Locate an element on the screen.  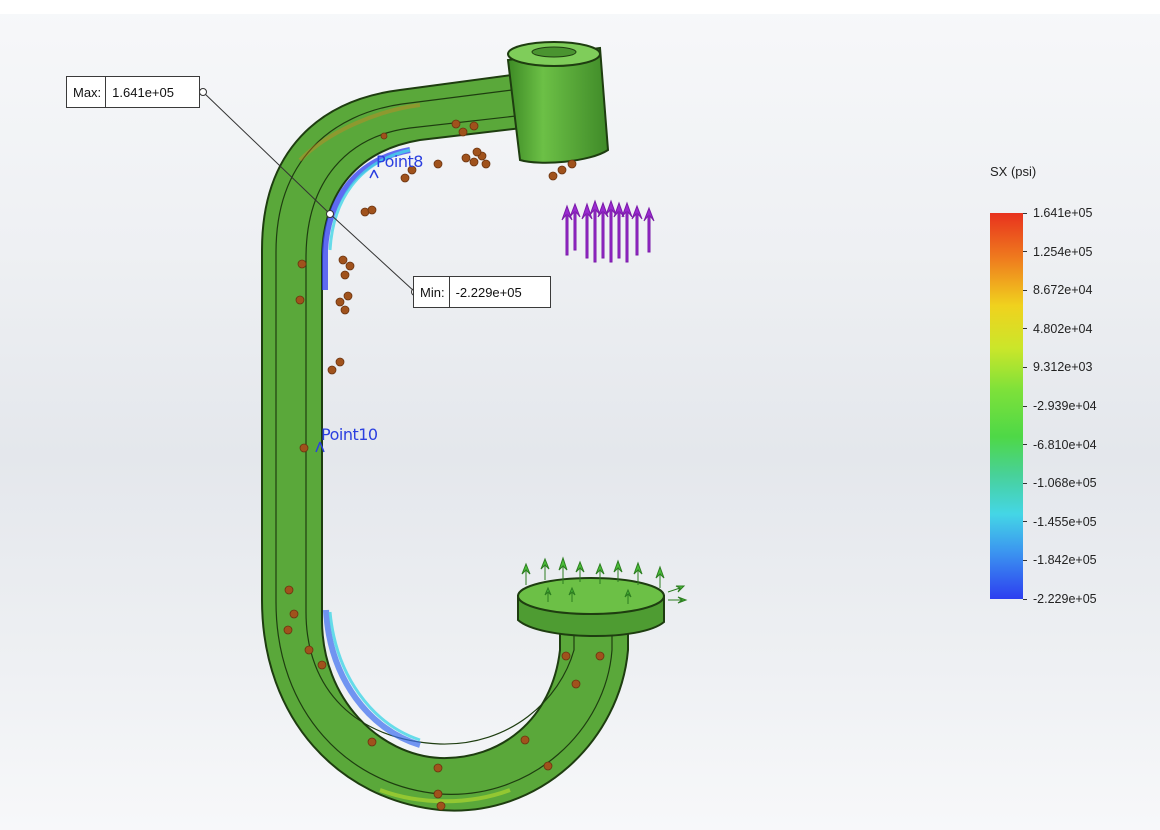
legend-tick-label: -1.455e+05 is located at coordinates (1065, 521).